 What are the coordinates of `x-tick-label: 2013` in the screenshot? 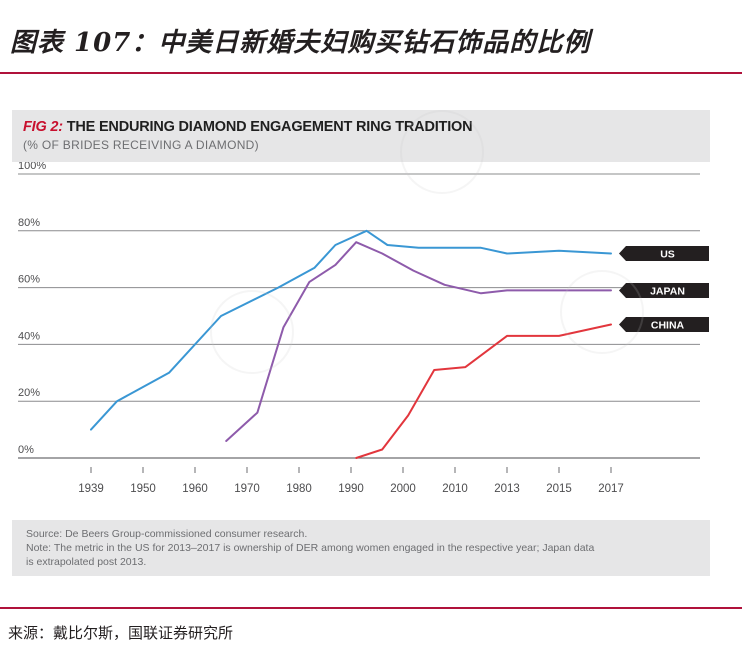 It's located at (507, 489).